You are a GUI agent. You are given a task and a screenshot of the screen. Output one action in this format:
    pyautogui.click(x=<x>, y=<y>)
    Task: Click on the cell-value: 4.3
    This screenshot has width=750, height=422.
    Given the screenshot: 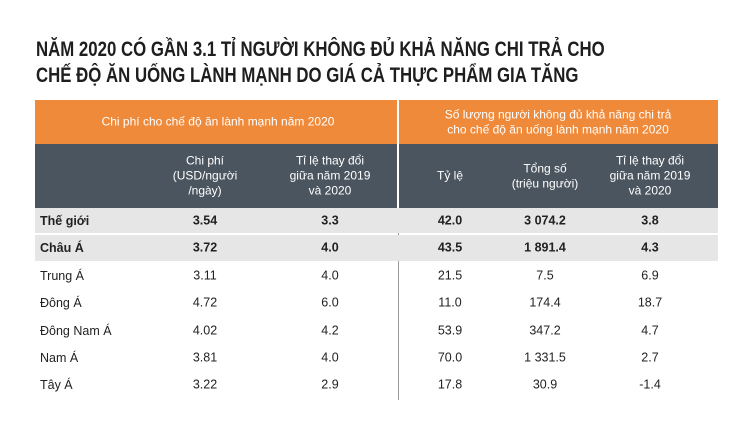 What is the action you would take?
    pyautogui.click(x=650, y=247)
    